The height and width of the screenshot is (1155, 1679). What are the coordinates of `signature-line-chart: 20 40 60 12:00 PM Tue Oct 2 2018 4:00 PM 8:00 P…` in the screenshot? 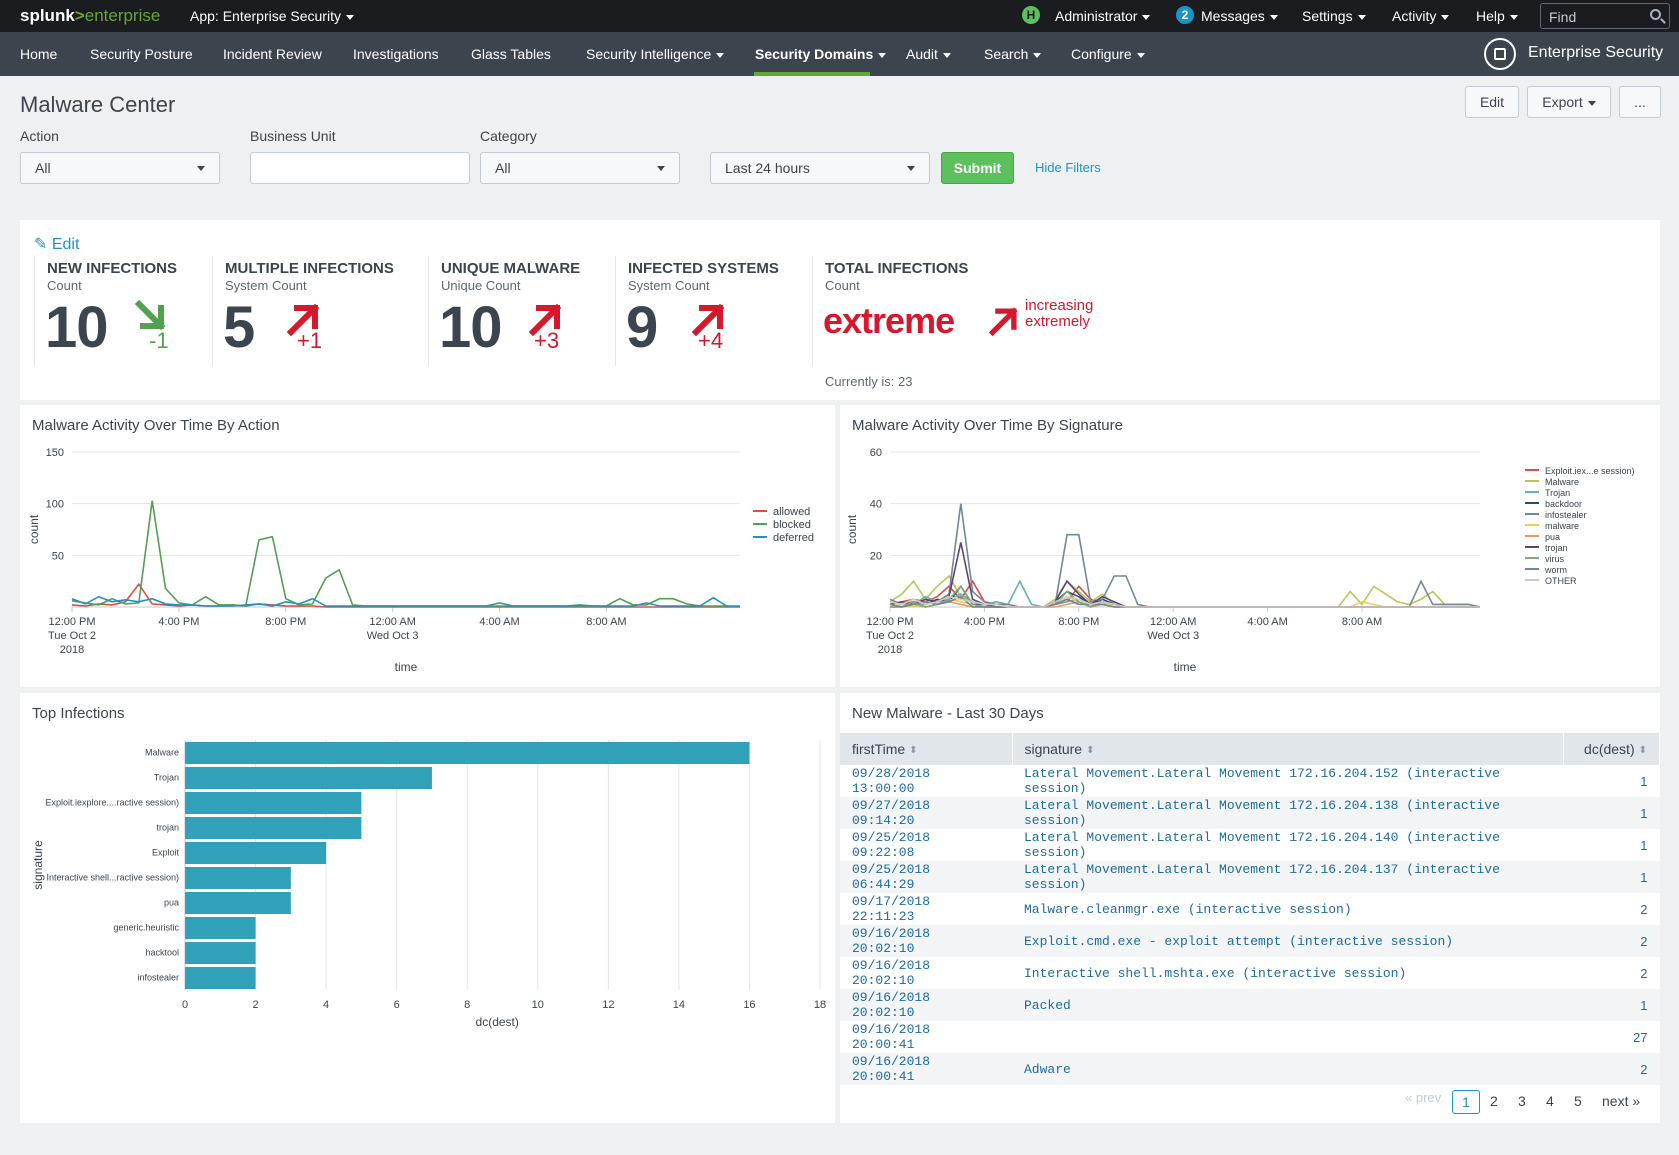 It's located at (1250, 546).